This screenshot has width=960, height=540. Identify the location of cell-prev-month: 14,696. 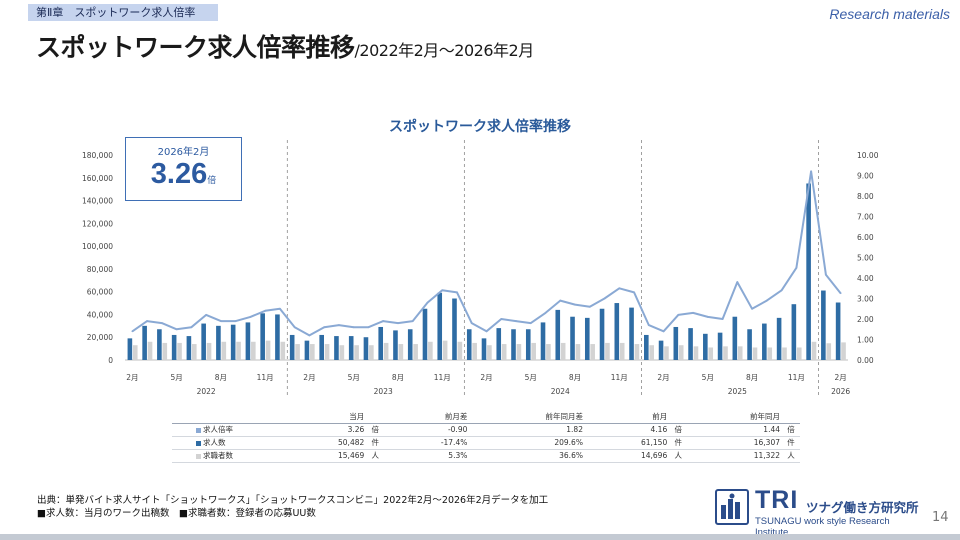
(654, 455).